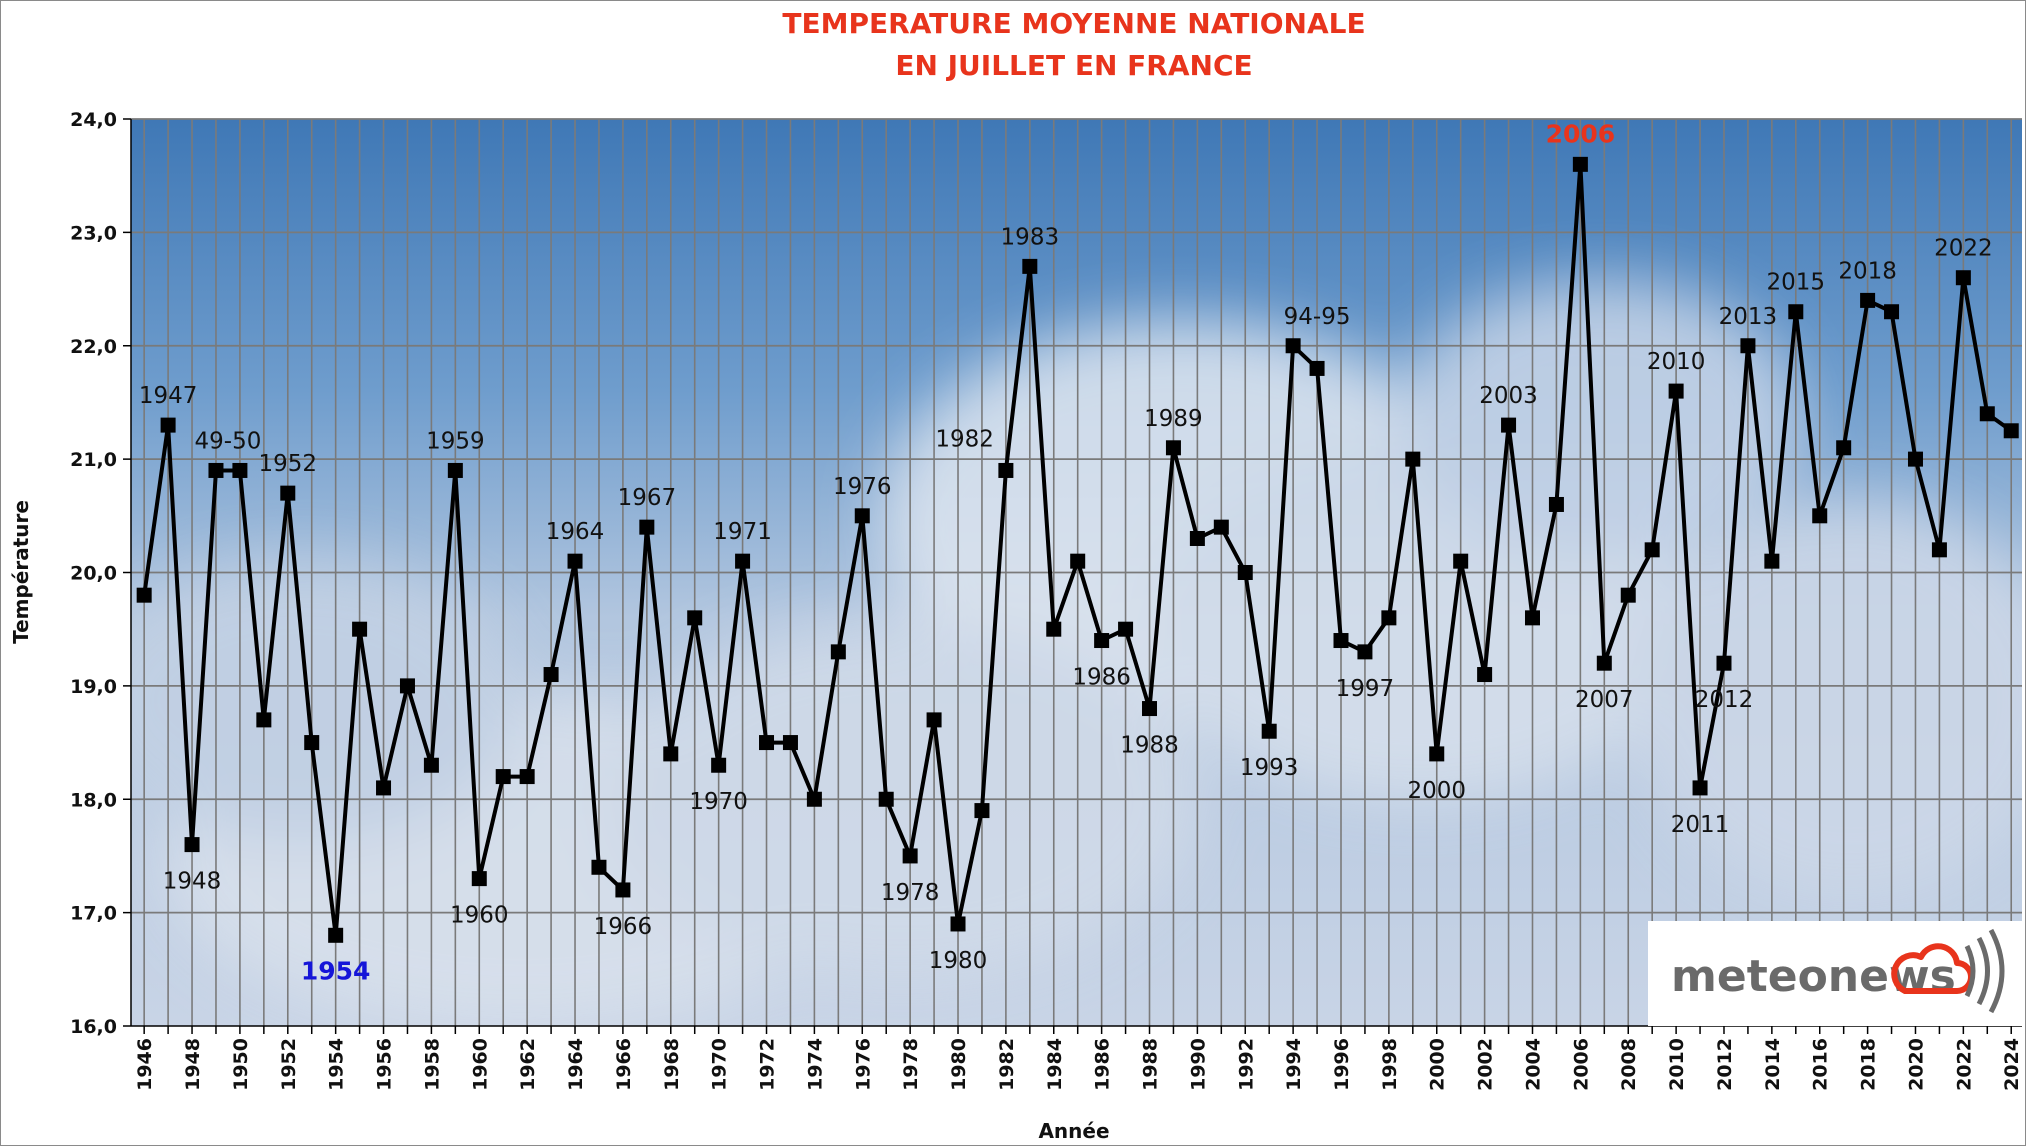 The height and width of the screenshot is (1146, 2026). What do you see at coordinates (1725, 1064) in the screenshot?
I see `x-tick-label: 2012` at bounding box center [1725, 1064].